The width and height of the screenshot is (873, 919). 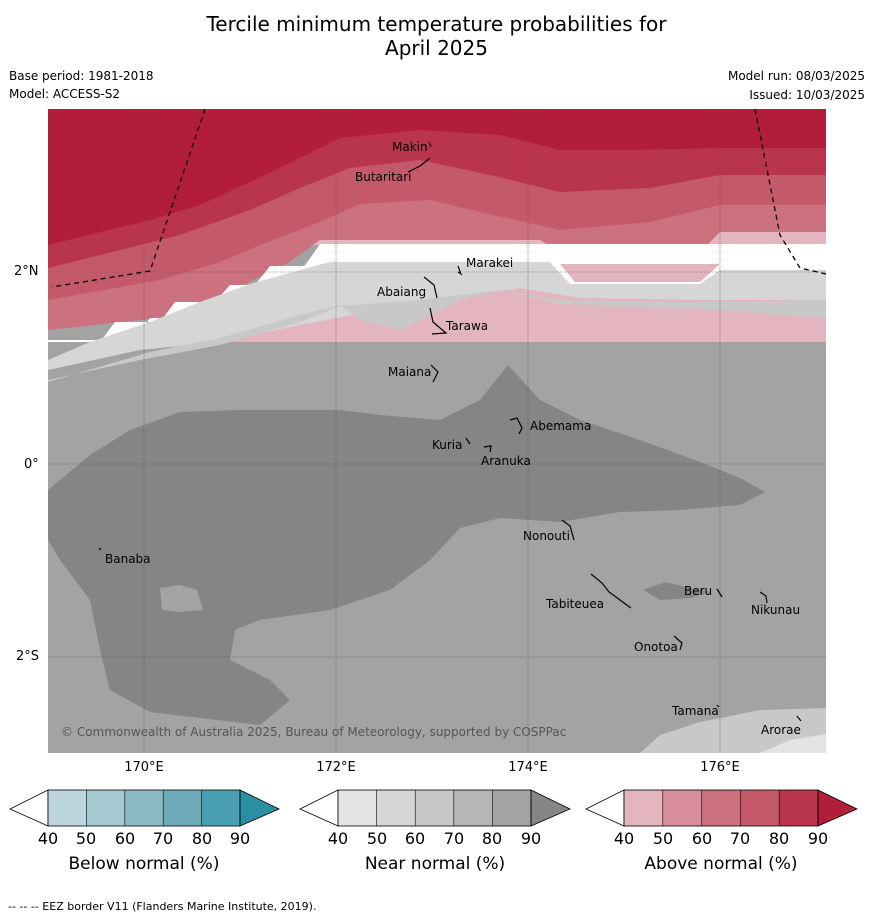 I want to click on place-label: Arorae, so click(x=781, y=730).